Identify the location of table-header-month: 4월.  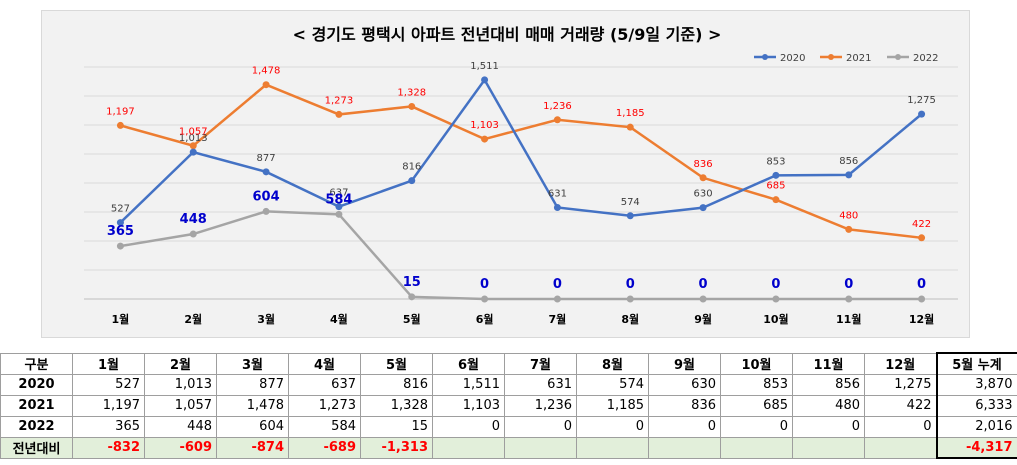
(324, 363).